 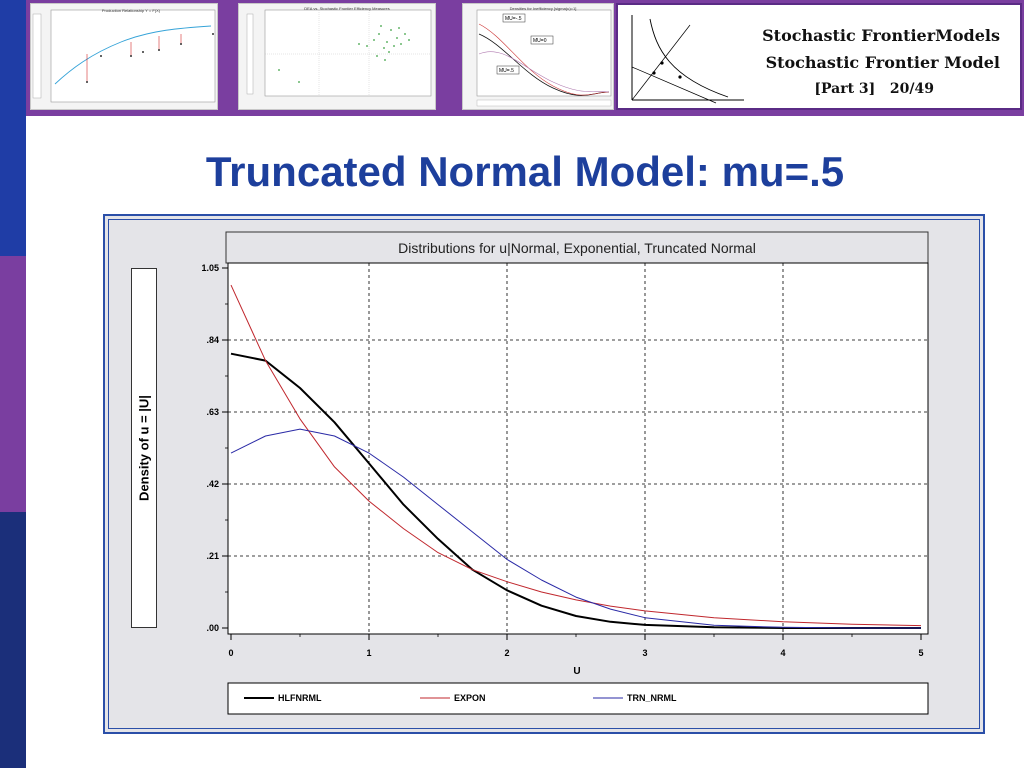 What do you see at coordinates (543, 8) in the screenshot?
I see `thumb3-title: Densities for Inefficiency [sigma(u)=1]` at bounding box center [543, 8].